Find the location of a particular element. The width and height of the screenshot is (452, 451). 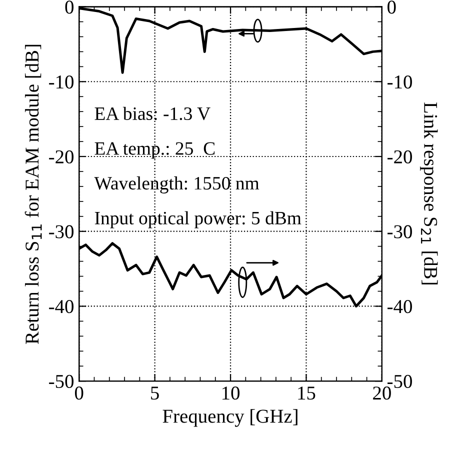

y2-tick-label: -40 is located at coordinates (400, 307).